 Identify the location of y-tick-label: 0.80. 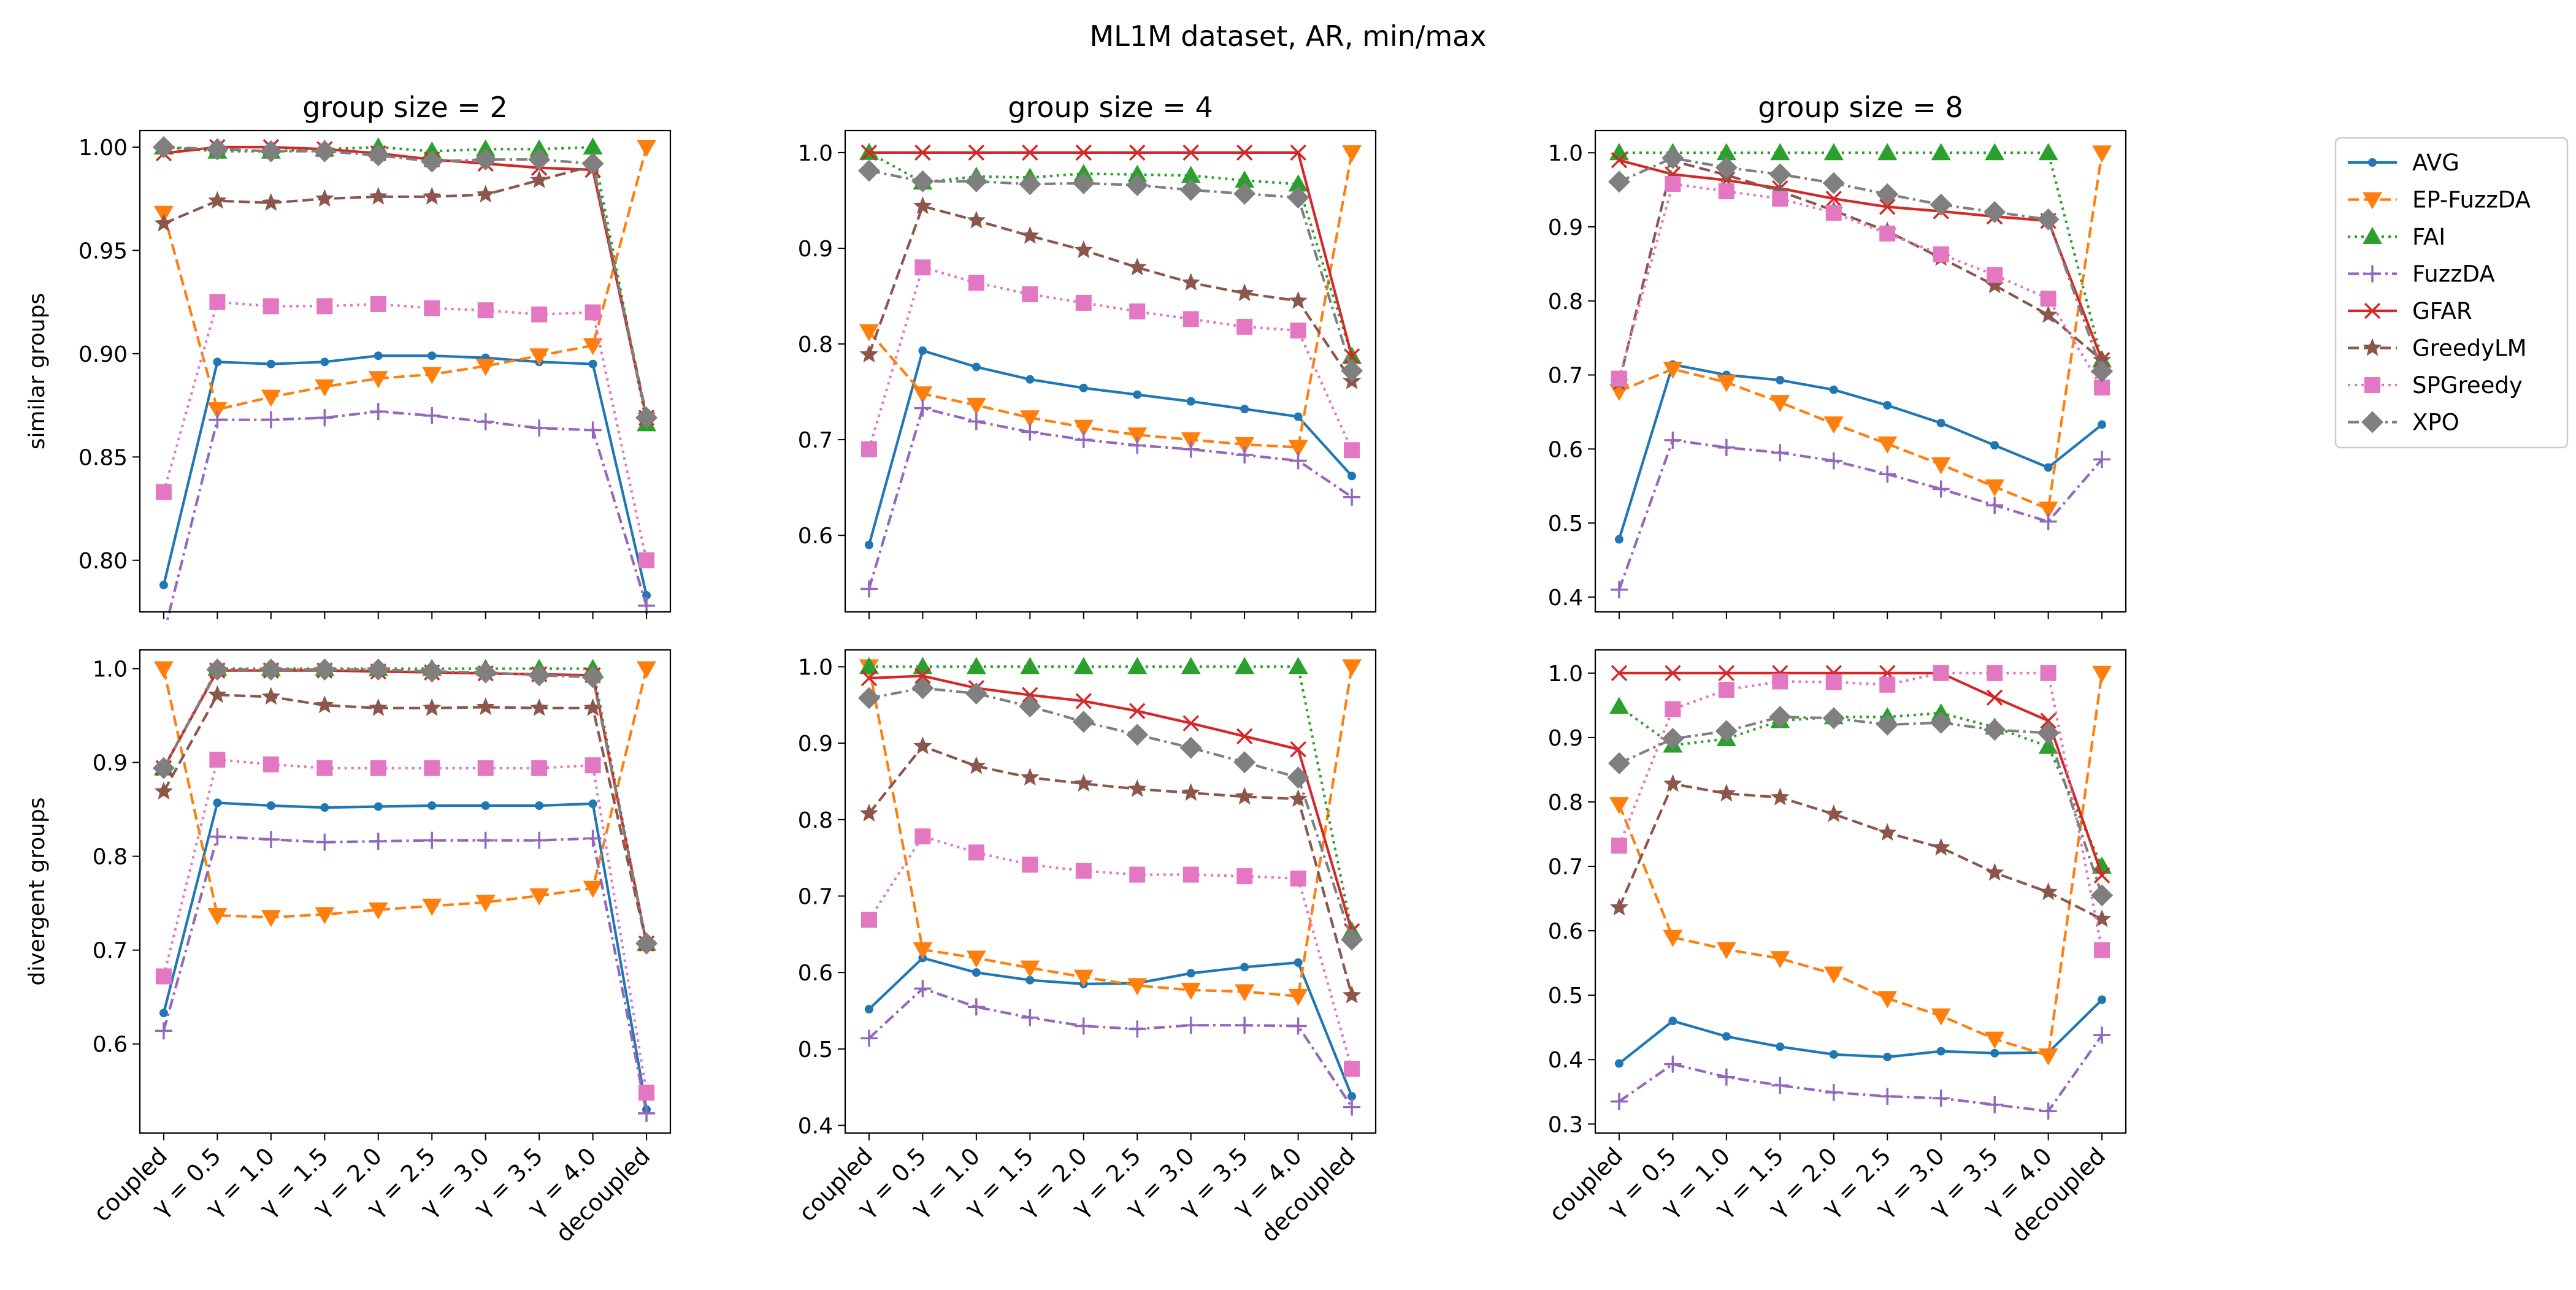
(103, 561).